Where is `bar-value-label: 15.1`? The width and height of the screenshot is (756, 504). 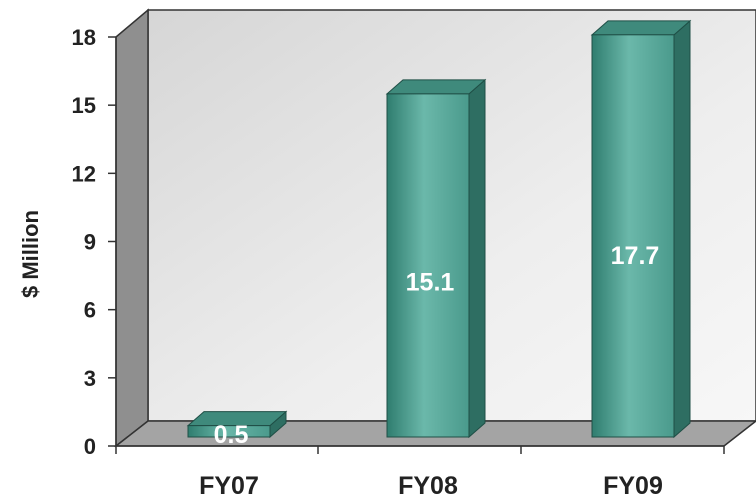 bar-value-label: 15.1 is located at coordinates (430, 283).